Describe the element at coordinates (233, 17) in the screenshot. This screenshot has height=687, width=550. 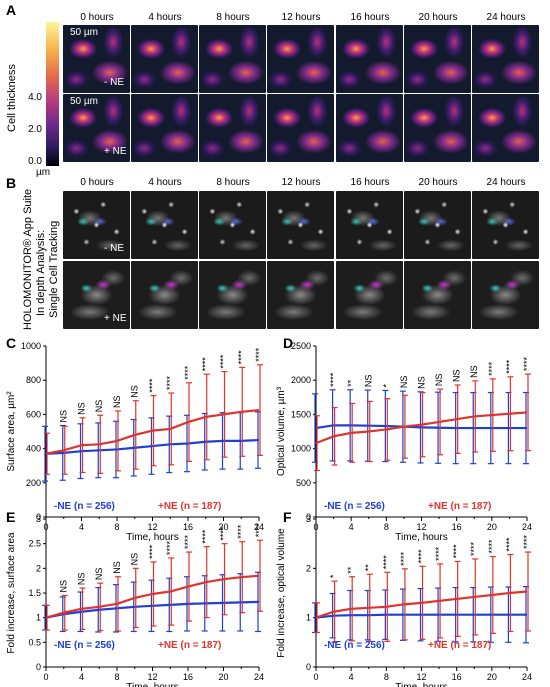
I see `timepoint-label: 8 hours` at that location.